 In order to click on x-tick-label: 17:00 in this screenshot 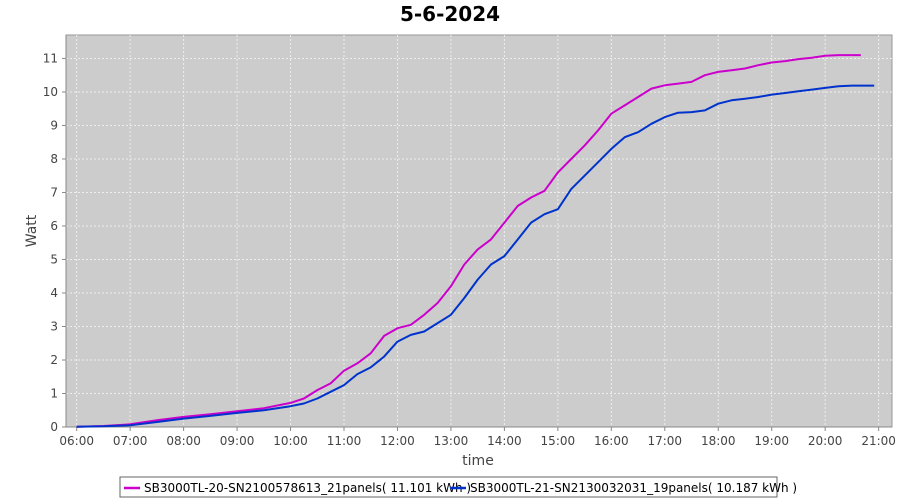, I will do `click(664, 441)`.